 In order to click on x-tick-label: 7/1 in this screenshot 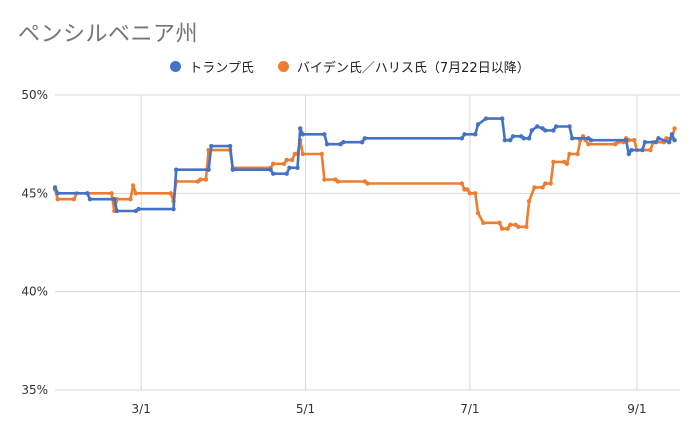, I will do `click(469, 409)`.